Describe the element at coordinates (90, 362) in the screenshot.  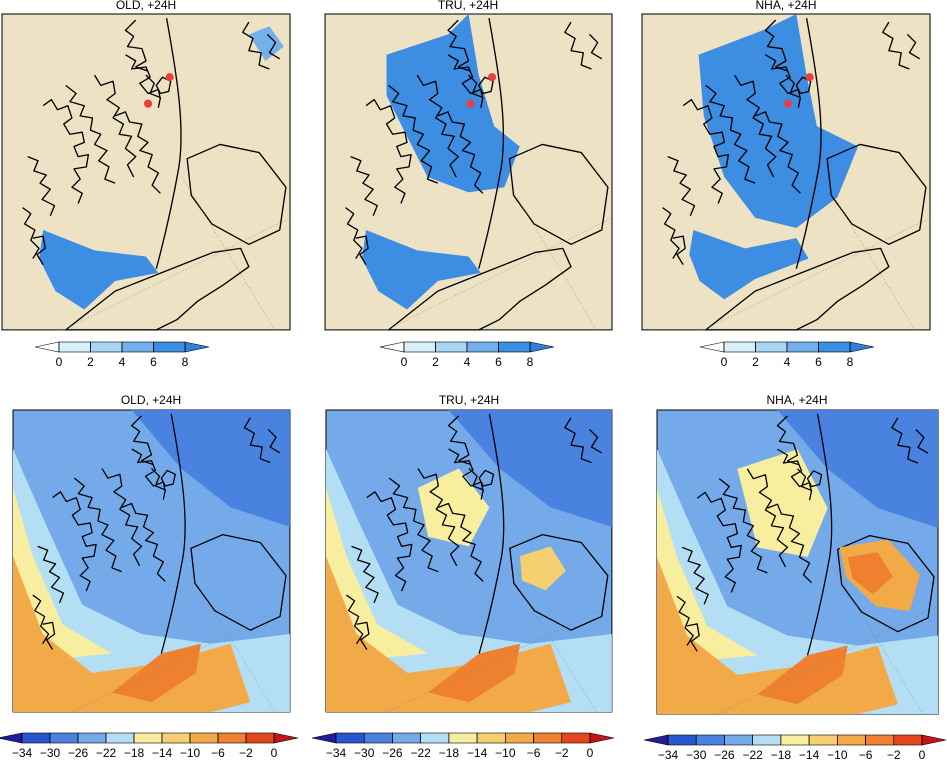
I see `colorbar-tick-label: 2` at that location.